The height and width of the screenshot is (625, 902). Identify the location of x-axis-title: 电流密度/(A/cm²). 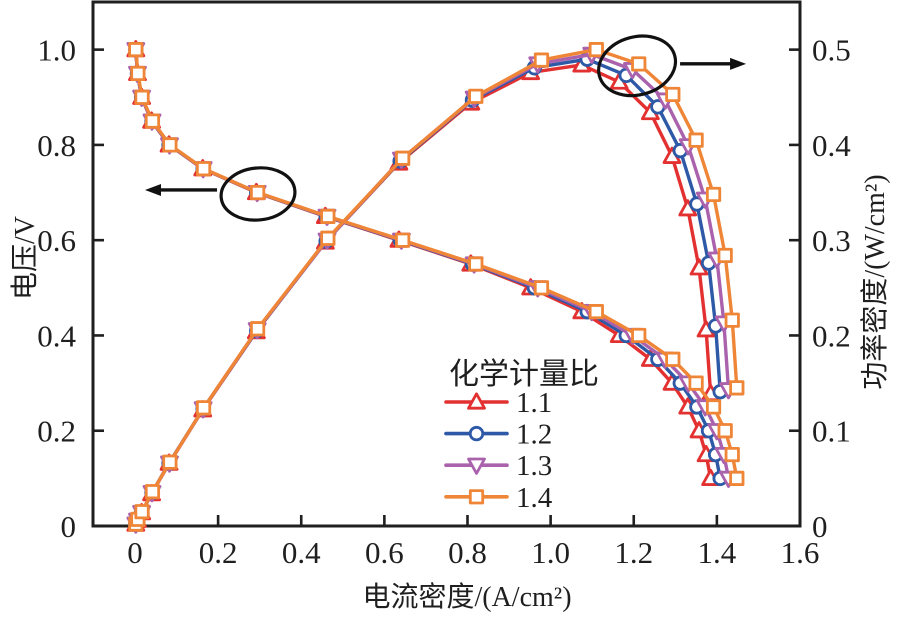
(466, 597).